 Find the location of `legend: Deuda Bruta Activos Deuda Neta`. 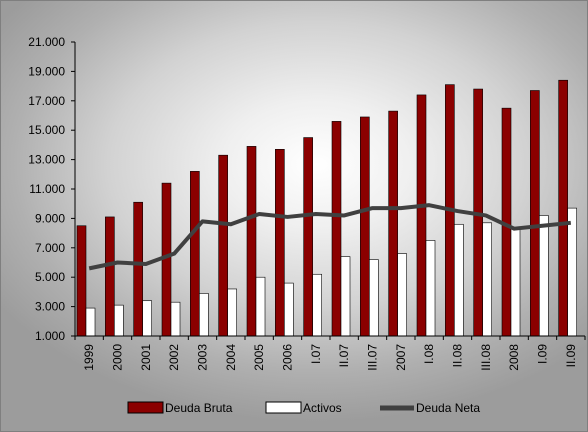

legend: Deuda Bruta Activos Deuda Neta is located at coordinates (303, 408).